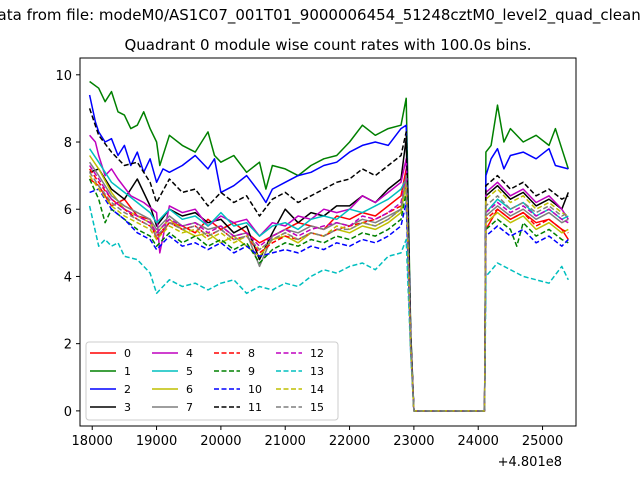 Image resolution: width=640 pixels, height=480 pixels. Describe the element at coordinates (478, 441) in the screenshot. I see `x-tick-label: 24000` at that location.